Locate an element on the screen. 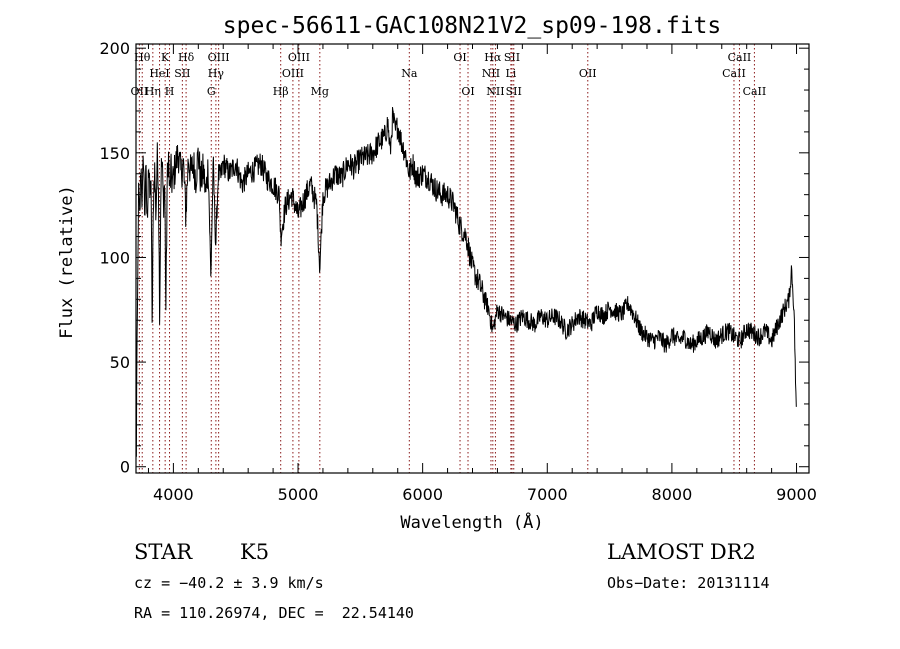 The height and width of the screenshot is (649, 900). marker-label: Hη is located at coordinates (153, 91).